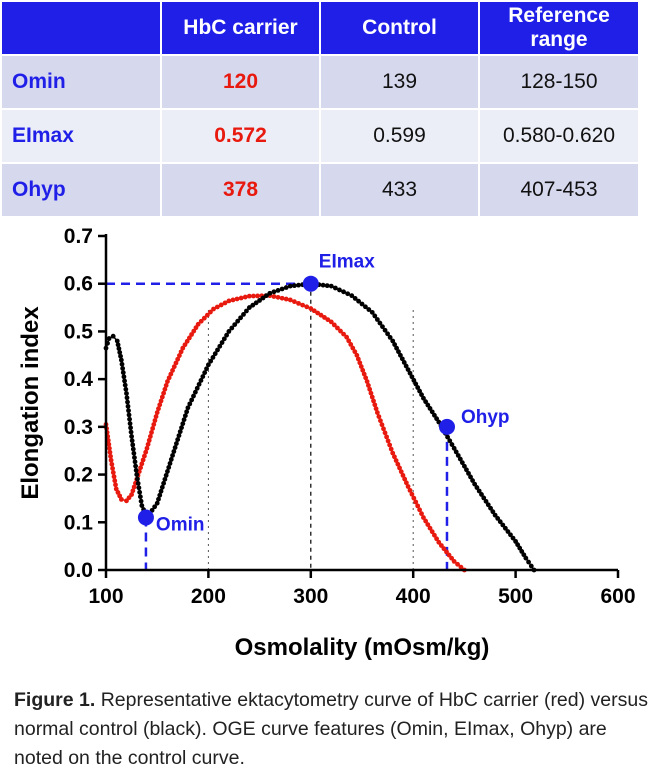 Image resolution: width=661 pixels, height=780 pixels. I want to click on x-tick-label: 200, so click(208, 596).